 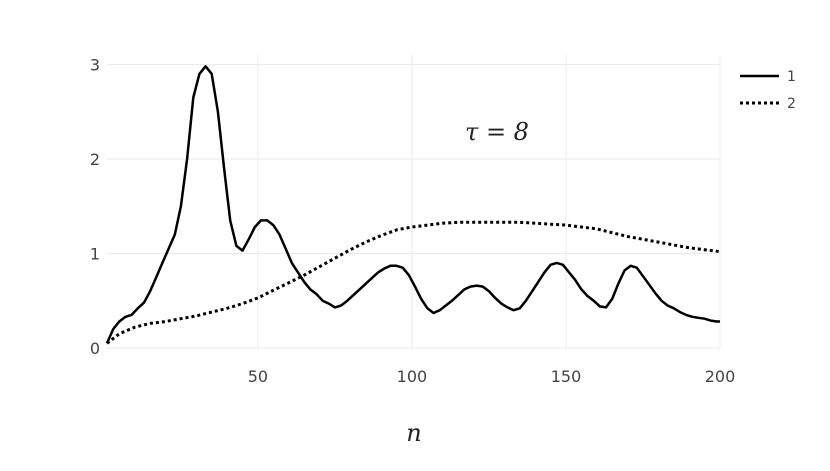 What do you see at coordinates (413, 433) in the screenshot?
I see `x-axis-label: n` at bounding box center [413, 433].